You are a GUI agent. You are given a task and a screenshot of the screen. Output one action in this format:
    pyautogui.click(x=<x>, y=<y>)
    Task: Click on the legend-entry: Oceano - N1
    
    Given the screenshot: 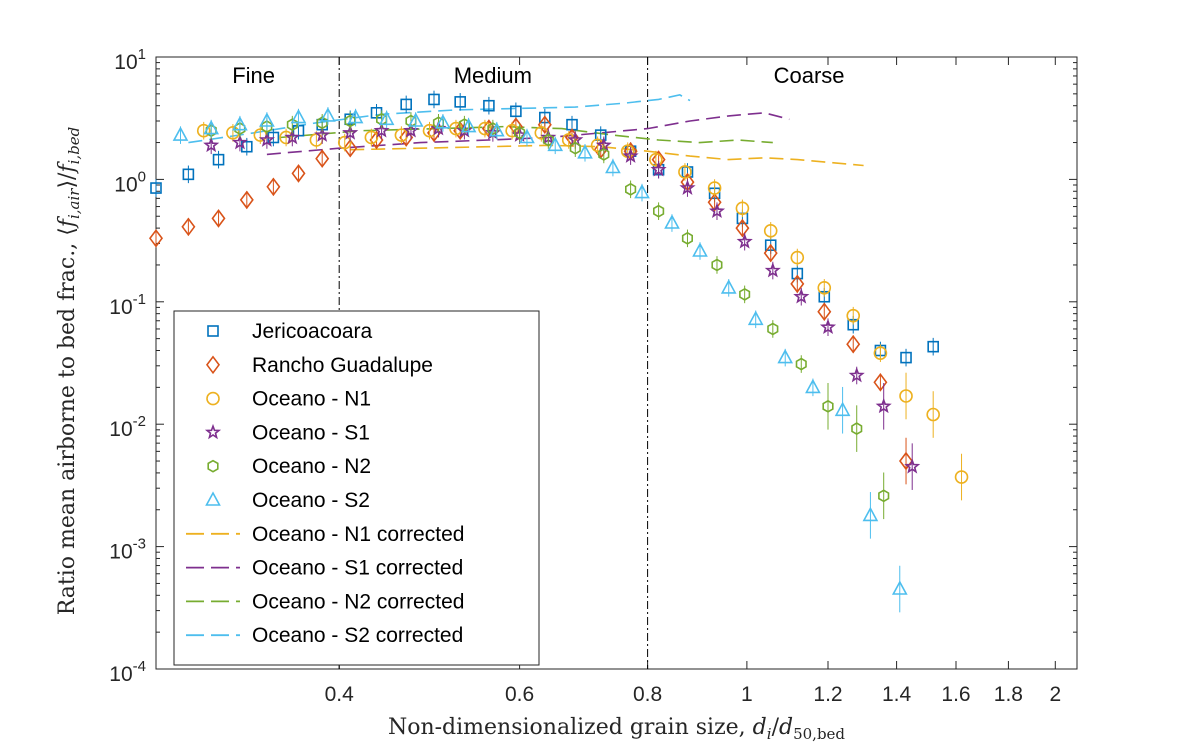 What is the action you would take?
    pyautogui.click(x=288, y=399)
    